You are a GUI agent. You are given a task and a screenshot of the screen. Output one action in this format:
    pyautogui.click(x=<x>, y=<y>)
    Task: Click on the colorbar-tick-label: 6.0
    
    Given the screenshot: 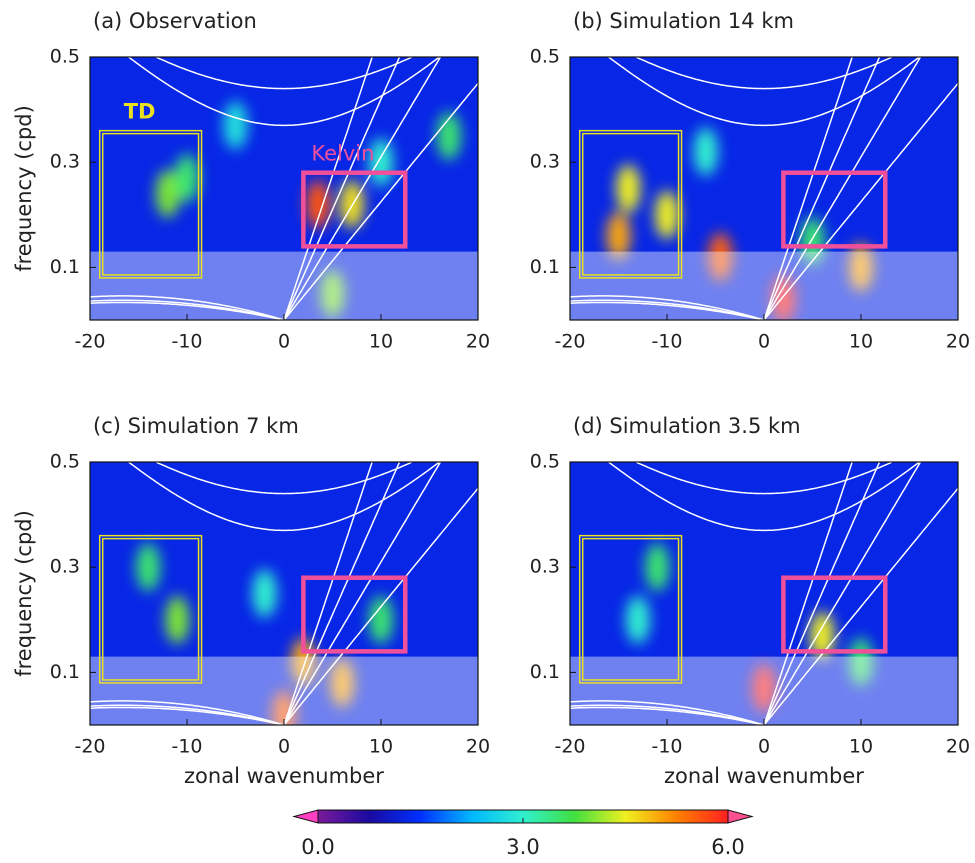 What is the action you would take?
    pyautogui.click(x=727, y=847)
    